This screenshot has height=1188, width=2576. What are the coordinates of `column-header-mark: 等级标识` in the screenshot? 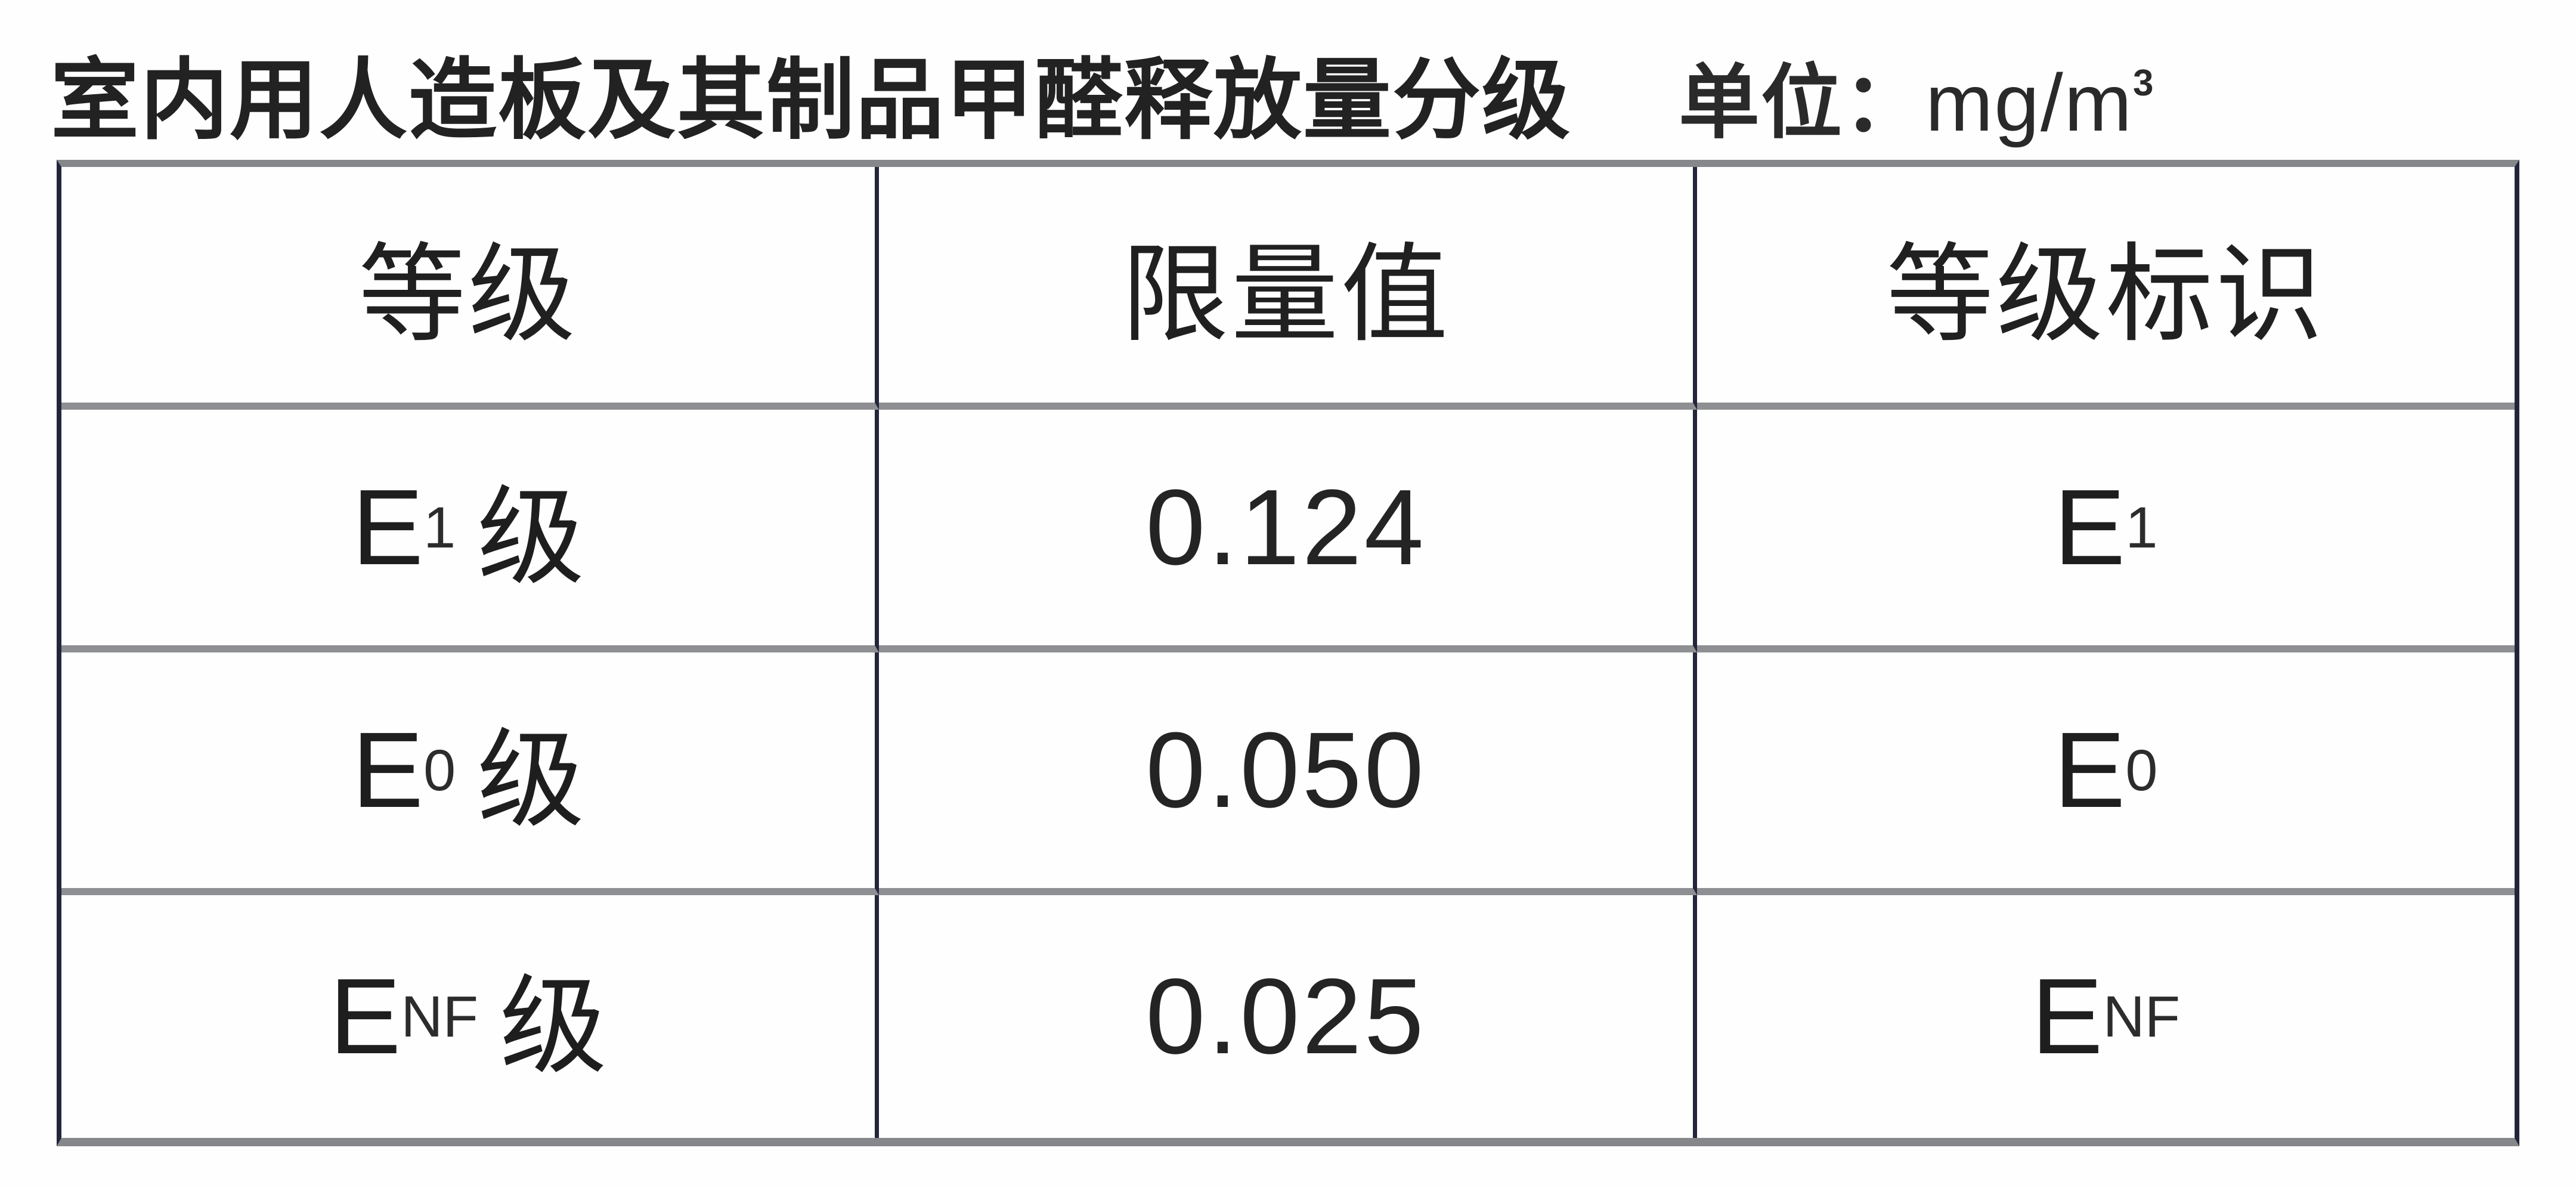 It's located at (2106, 288).